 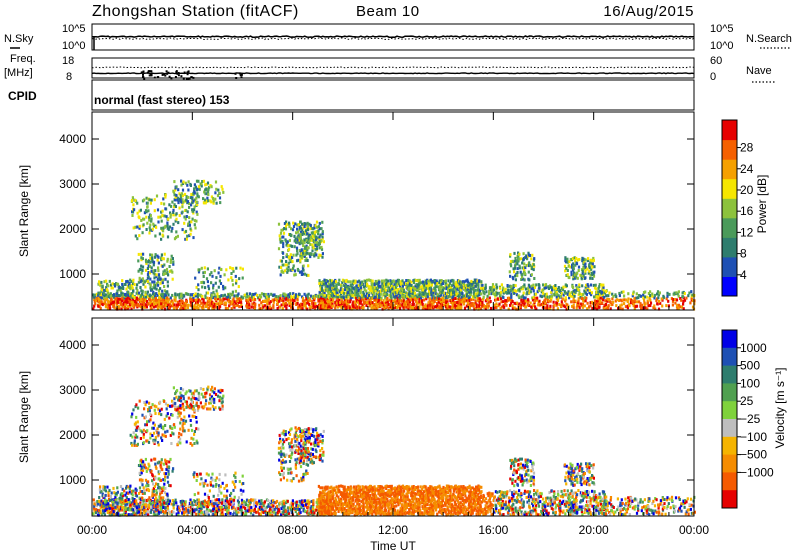 I want to click on noise-tick-top-right: 10^5, so click(x=722, y=29).